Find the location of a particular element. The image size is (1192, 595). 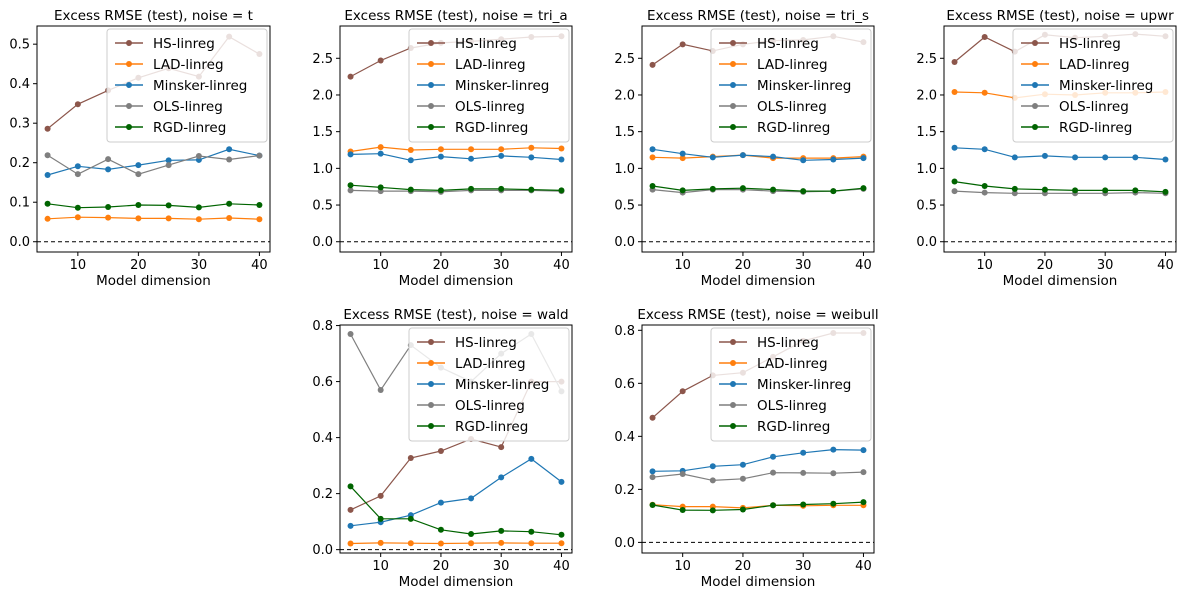

legend-label: LAD-linreg is located at coordinates (490, 364).